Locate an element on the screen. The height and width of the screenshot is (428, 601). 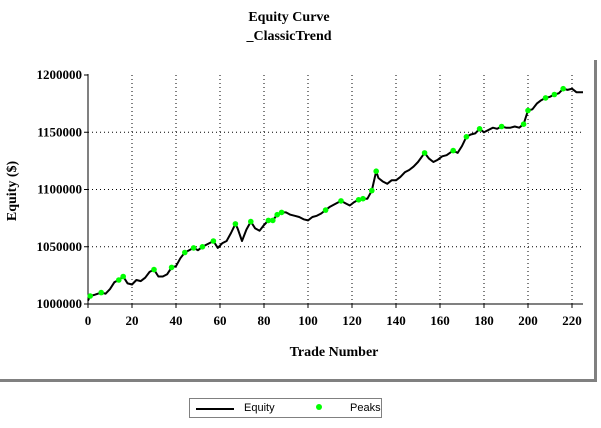
x-tick-label: 180 is located at coordinates (484, 320).